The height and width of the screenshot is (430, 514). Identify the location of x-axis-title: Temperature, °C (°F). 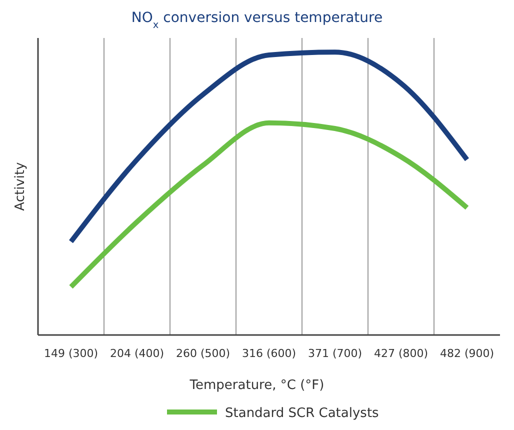
(256, 385).